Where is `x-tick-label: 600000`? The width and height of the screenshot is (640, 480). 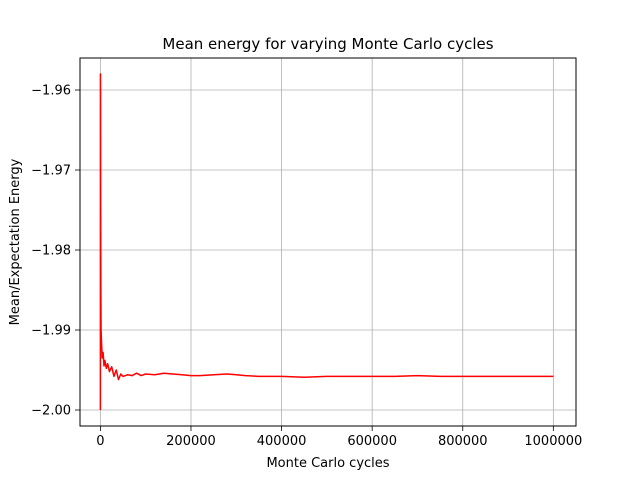 x-tick-label: 600000 is located at coordinates (372, 441).